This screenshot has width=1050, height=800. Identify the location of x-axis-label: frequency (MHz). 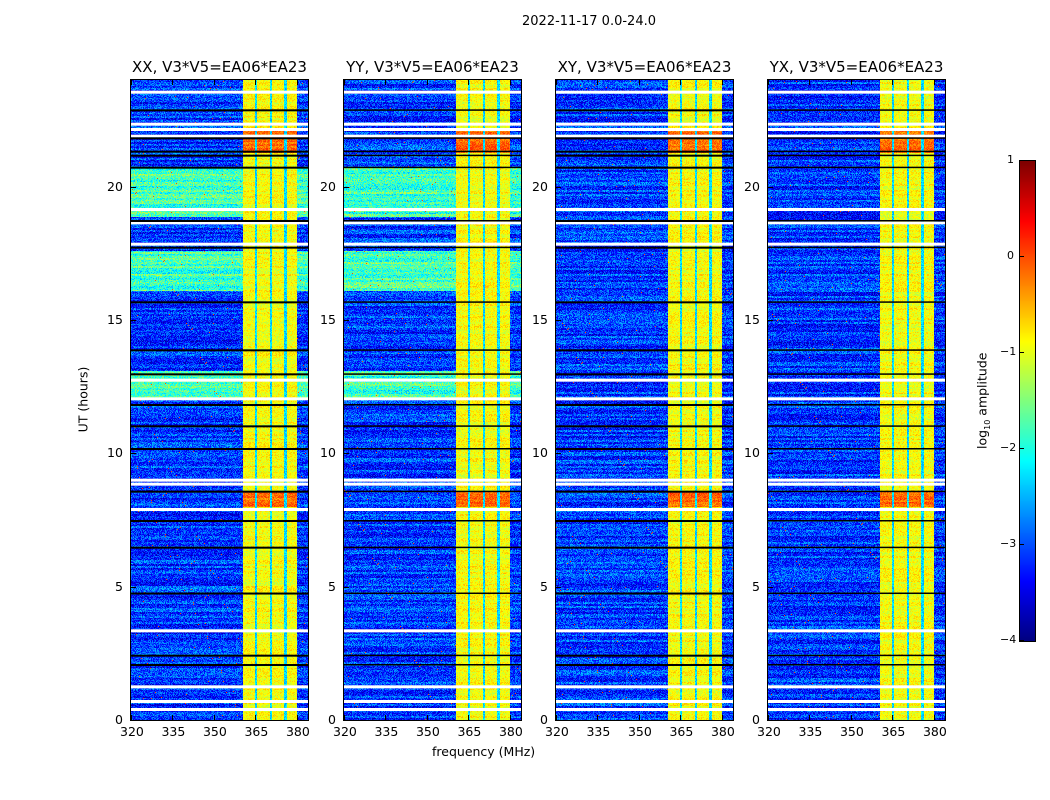
(484, 751).